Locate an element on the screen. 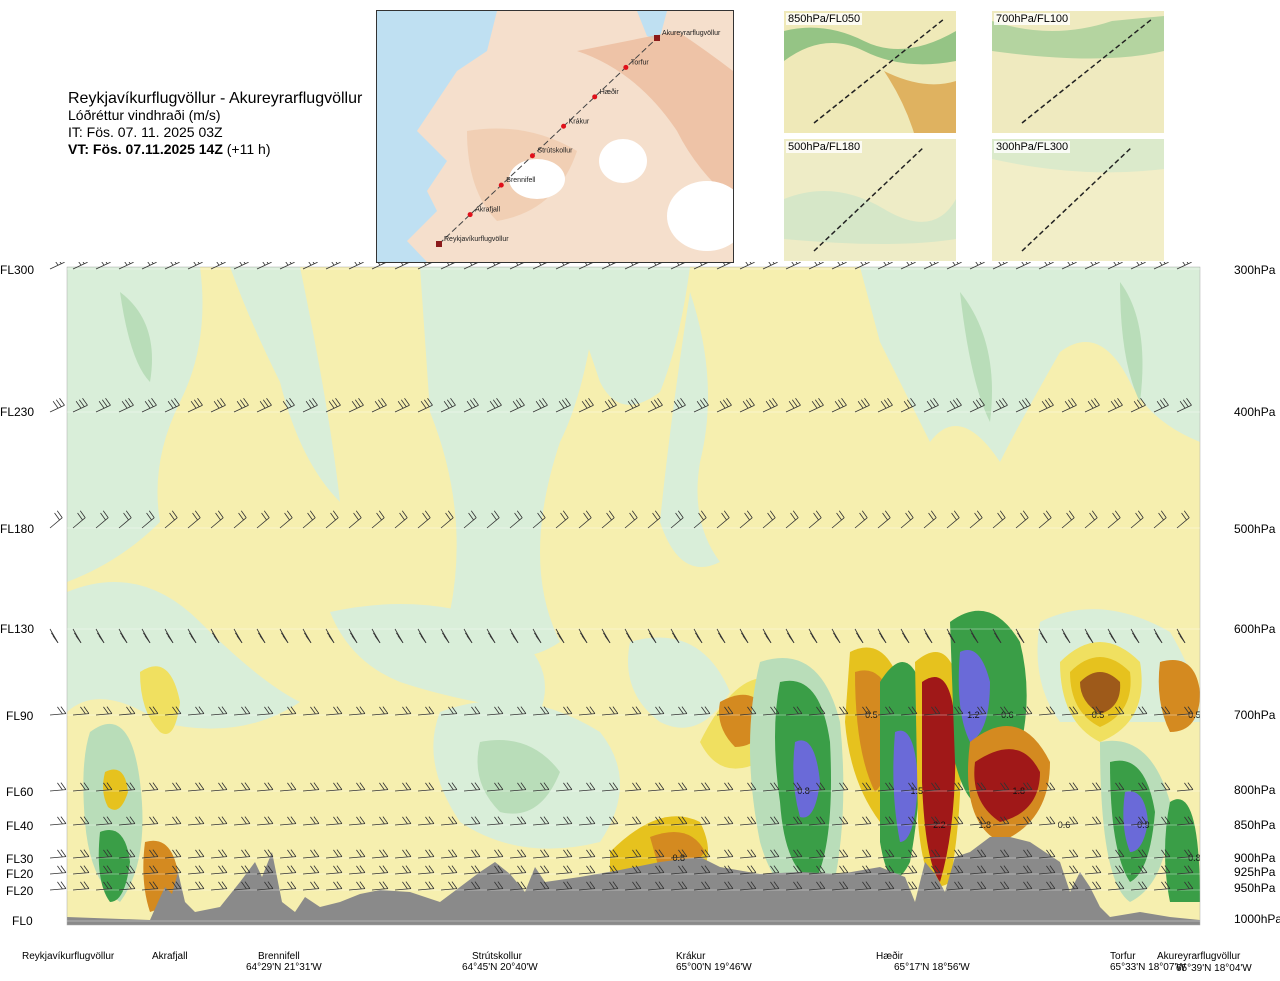 The height and width of the screenshot is (981, 1280). location-haedir: Hæðir 65°17'N 18°56'W is located at coordinates (923, 962).